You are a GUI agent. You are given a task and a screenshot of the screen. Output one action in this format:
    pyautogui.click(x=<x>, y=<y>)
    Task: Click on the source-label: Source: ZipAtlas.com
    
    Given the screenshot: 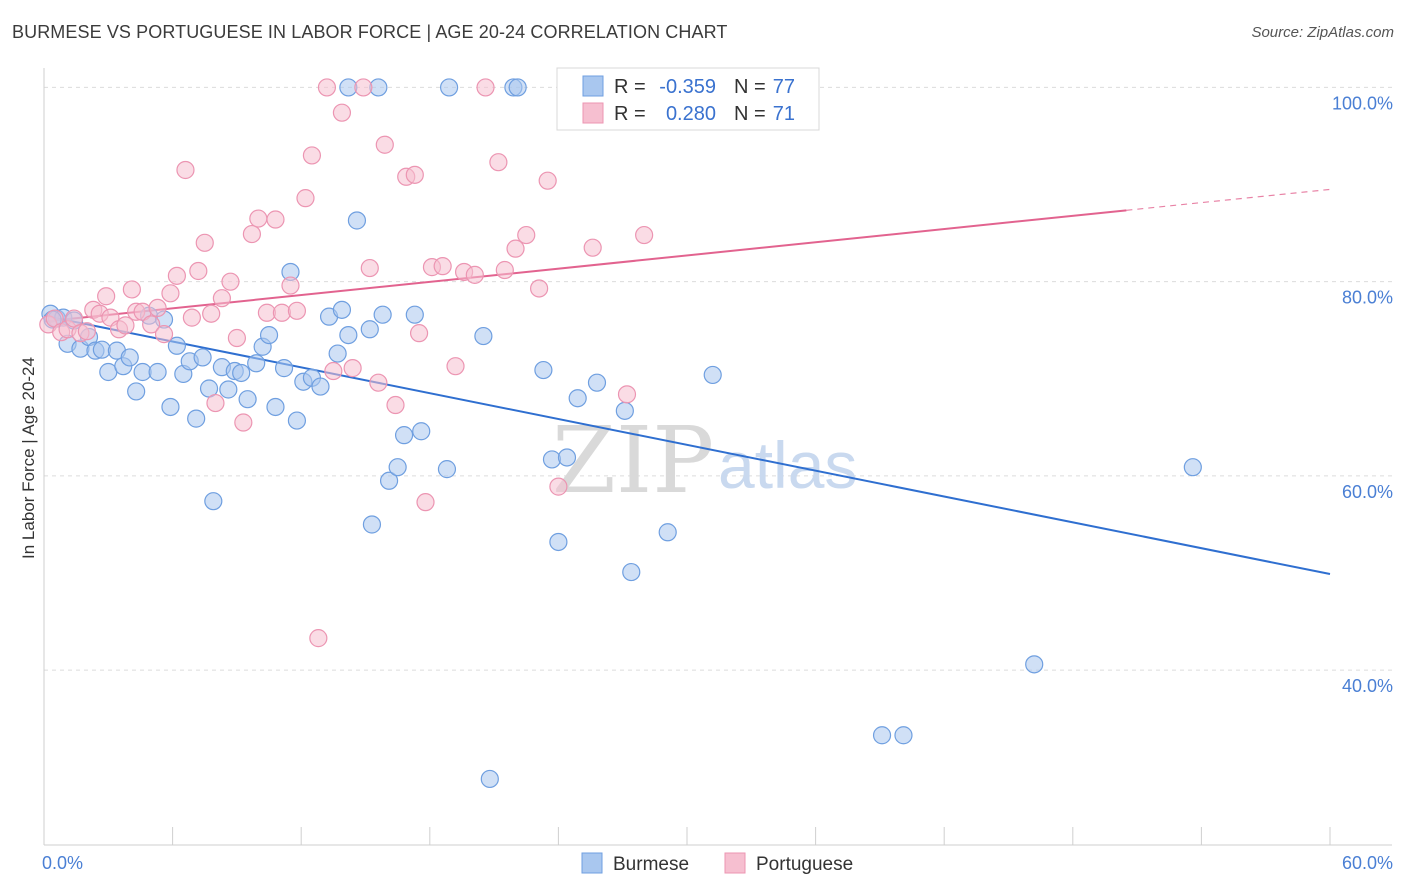 What is the action you would take?
    pyautogui.click(x=1322, y=32)
    